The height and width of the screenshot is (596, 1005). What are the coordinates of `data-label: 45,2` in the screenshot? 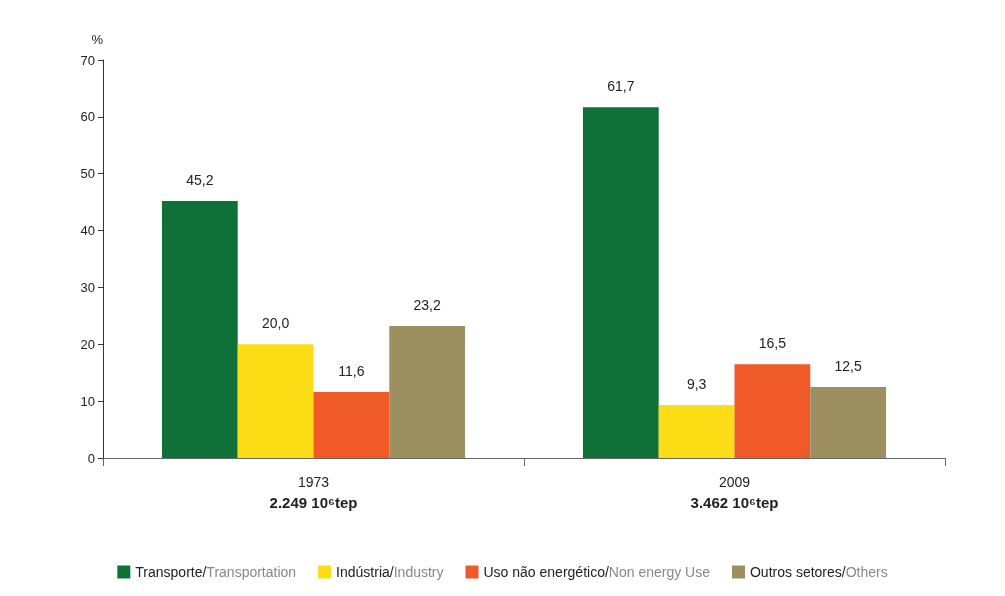 It's located at (200, 180).